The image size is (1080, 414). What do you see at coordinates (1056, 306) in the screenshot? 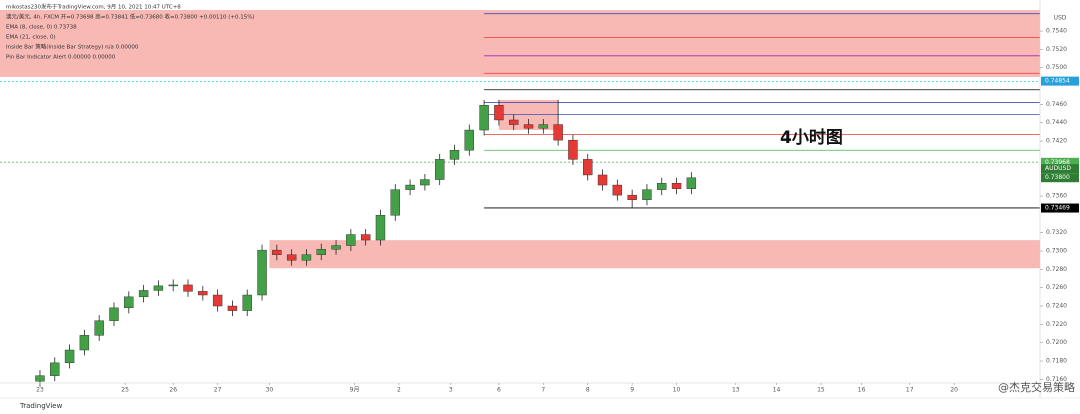
I see `y-tick-label: 0.7240` at bounding box center [1056, 306].